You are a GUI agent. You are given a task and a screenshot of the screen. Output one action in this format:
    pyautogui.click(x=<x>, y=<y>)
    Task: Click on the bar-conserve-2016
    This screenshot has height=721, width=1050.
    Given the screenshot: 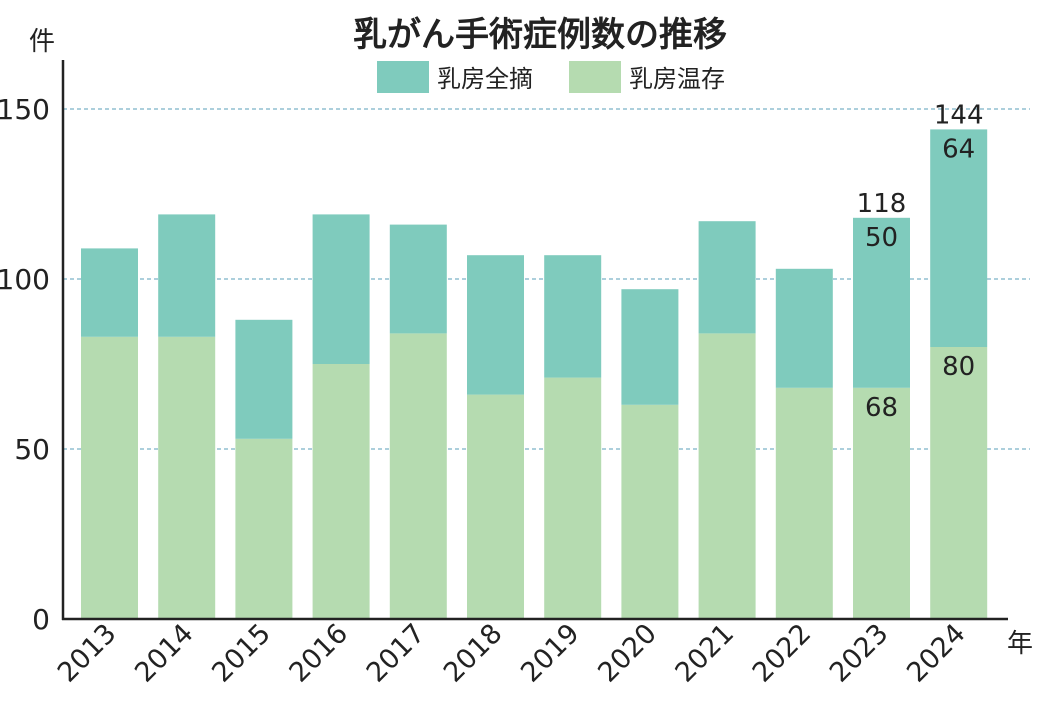 What is the action you would take?
    pyautogui.click(x=341, y=491)
    